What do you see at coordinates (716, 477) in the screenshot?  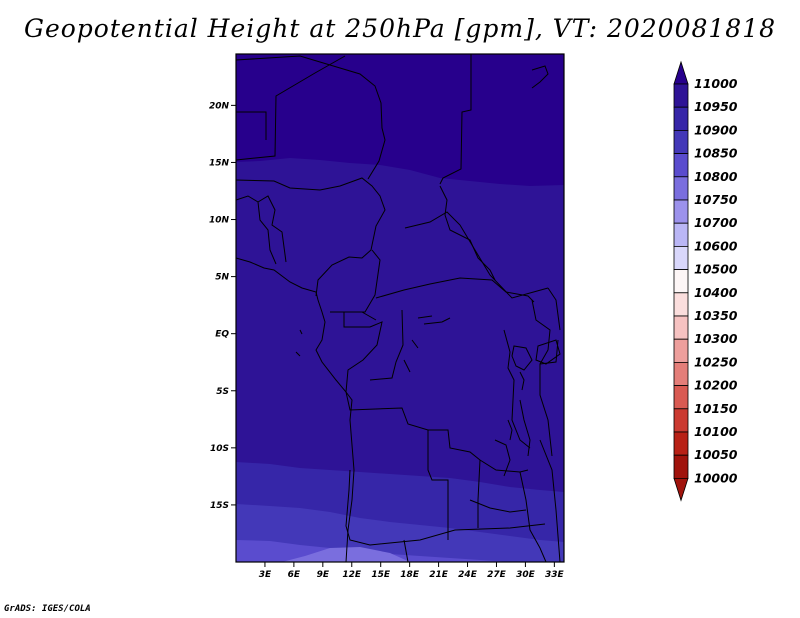 I see `colorbar-label: 10000` at bounding box center [716, 477].